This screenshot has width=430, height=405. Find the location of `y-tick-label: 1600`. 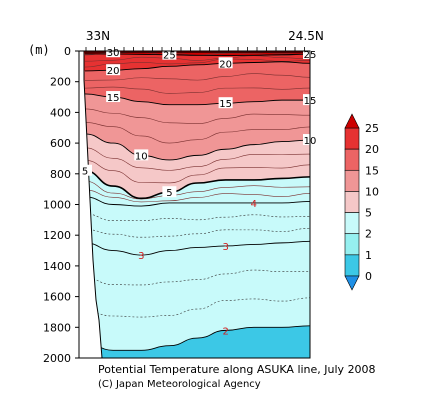

y-tick-label: 1600 is located at coordinates (57, 297).